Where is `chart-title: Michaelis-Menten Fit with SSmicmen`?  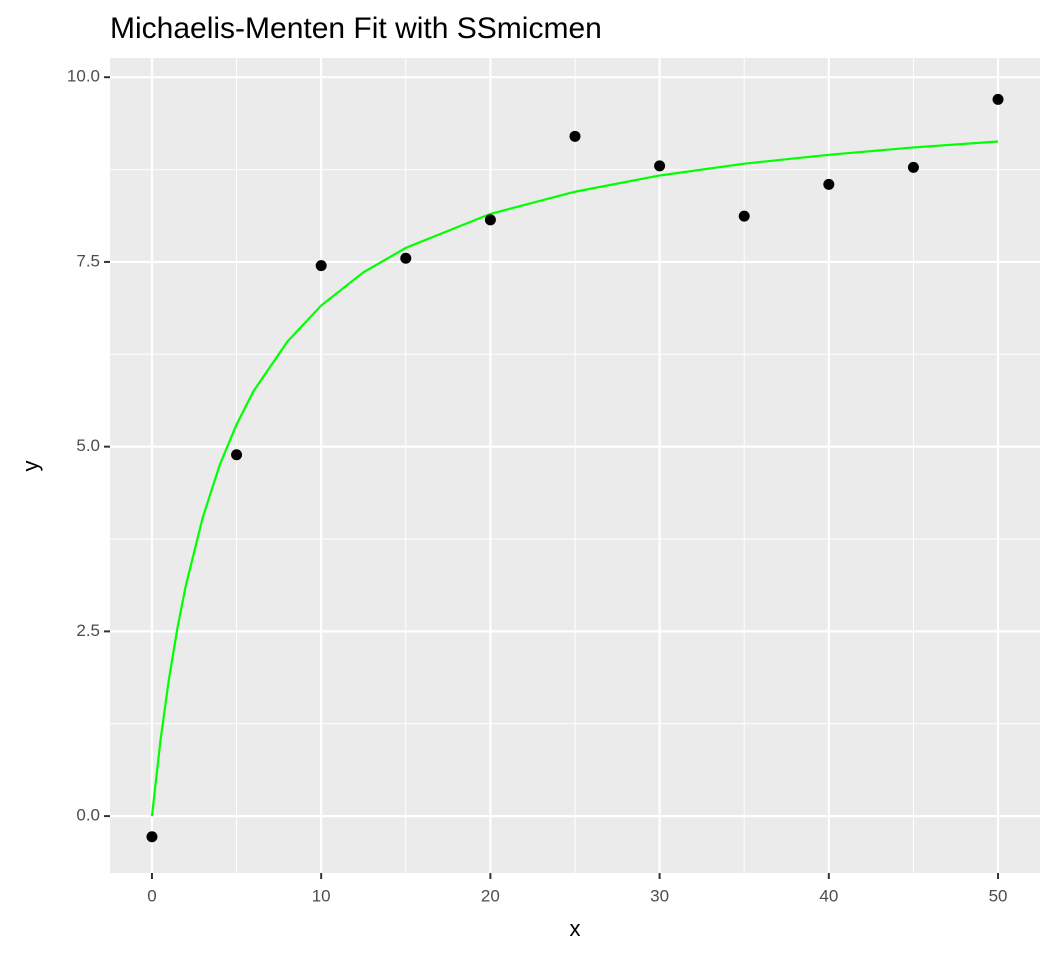 chart-title: Michaelis-Menten Fit with SSmicmen is located at coordinates (356, 28).